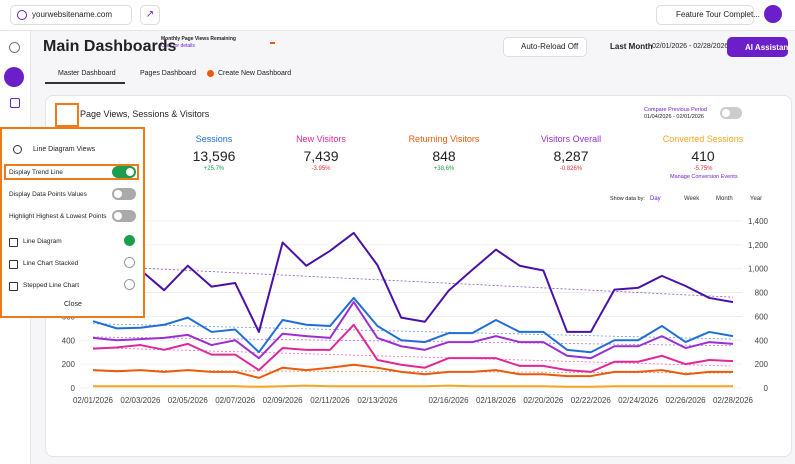 The height and width of the screenshot is (464, 795). Describe the element at coordinates (638, 400) in the screenshot. I see `x-tick-label: 02/24/2026` at that location.